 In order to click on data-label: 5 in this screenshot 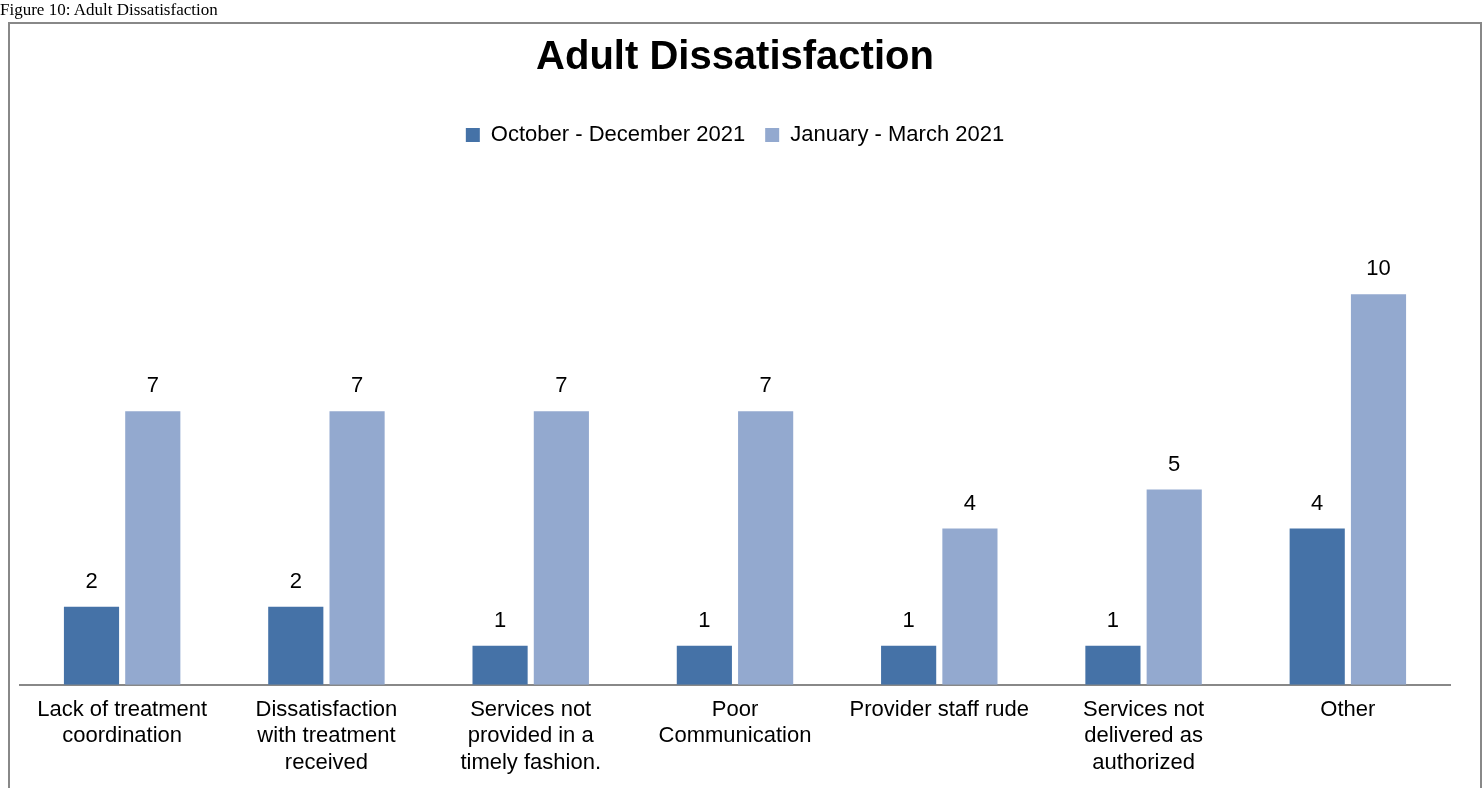, I will do `click(1174, 463)`.